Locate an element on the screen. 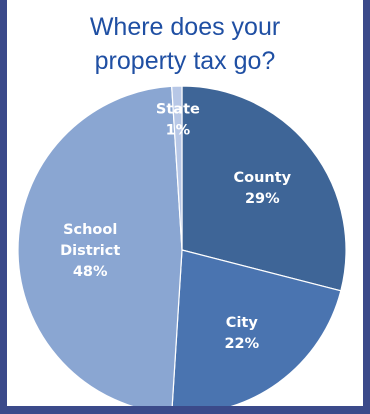 This screenshot has height=414, width=370. slice-value-label: 29% is located at coordinates (262, 199).